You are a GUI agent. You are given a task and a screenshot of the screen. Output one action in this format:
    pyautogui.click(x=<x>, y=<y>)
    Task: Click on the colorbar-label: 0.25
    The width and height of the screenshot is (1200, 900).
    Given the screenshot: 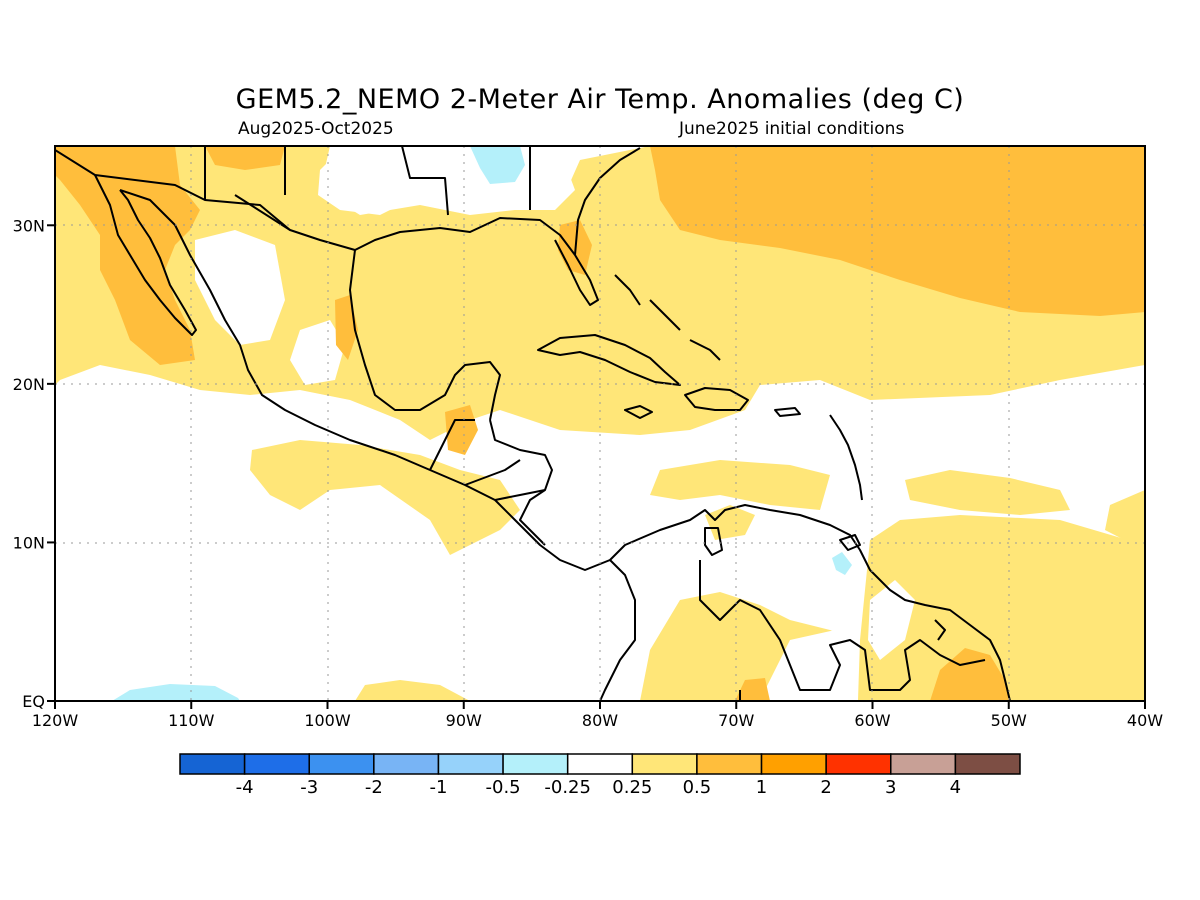 What is the action you would take?
    pyautogui.click(x=632, y=787)
    